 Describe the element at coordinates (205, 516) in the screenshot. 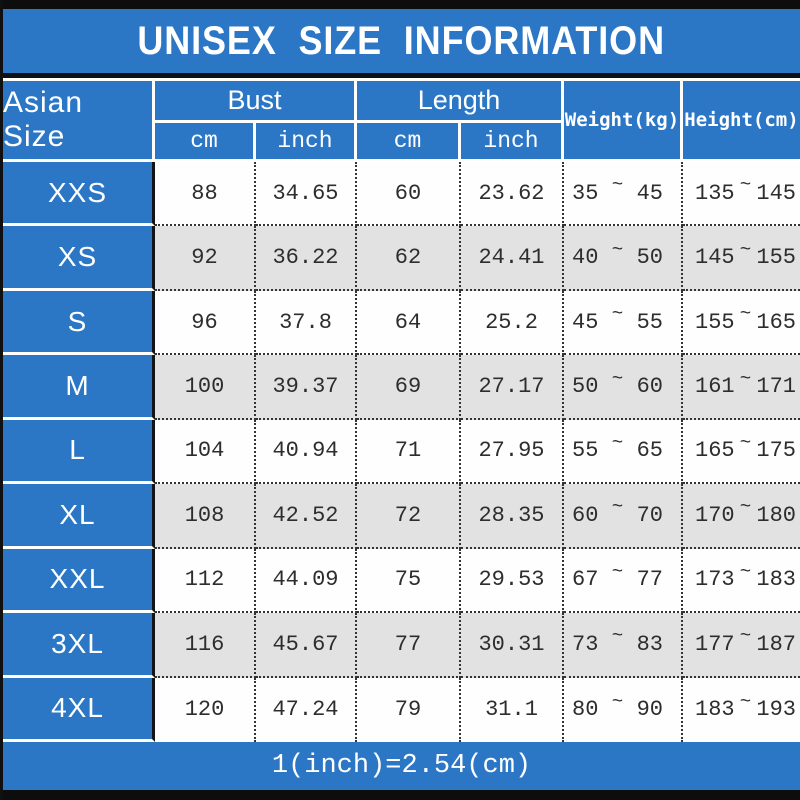

I see `bust-cm-cell: 108` at that location.